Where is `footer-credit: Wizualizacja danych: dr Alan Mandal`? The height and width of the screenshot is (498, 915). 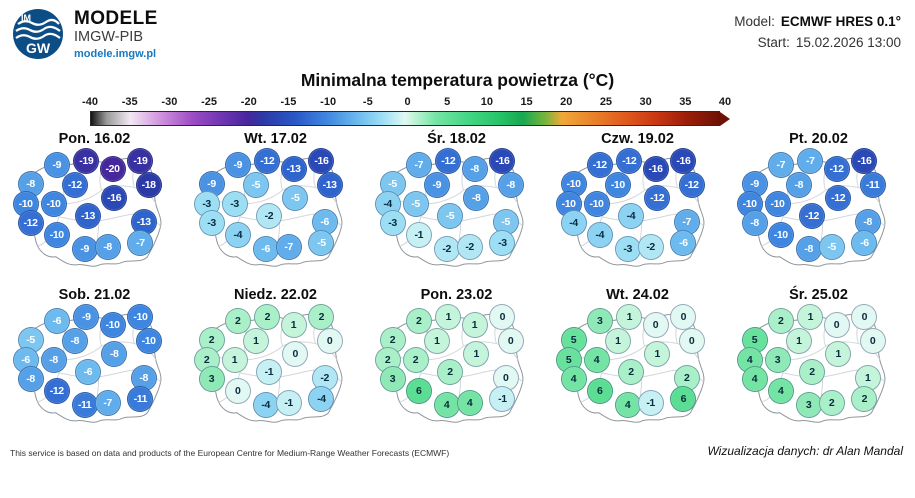 footer-credit: Wizualizacja danych: dr Alan Mandal is located at coordinates (805, 451).